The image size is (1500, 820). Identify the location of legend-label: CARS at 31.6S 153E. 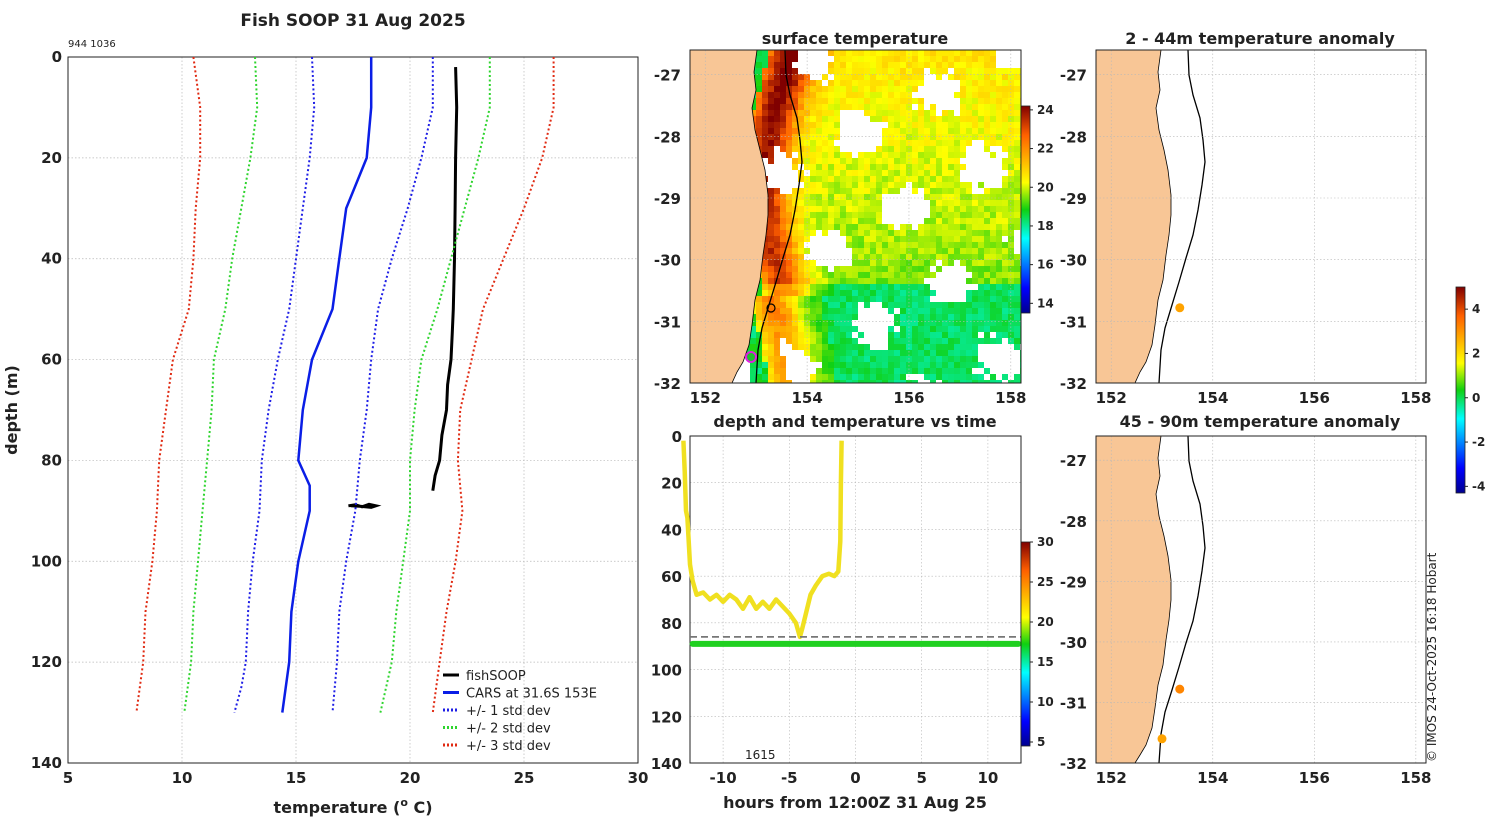
(531, 694).